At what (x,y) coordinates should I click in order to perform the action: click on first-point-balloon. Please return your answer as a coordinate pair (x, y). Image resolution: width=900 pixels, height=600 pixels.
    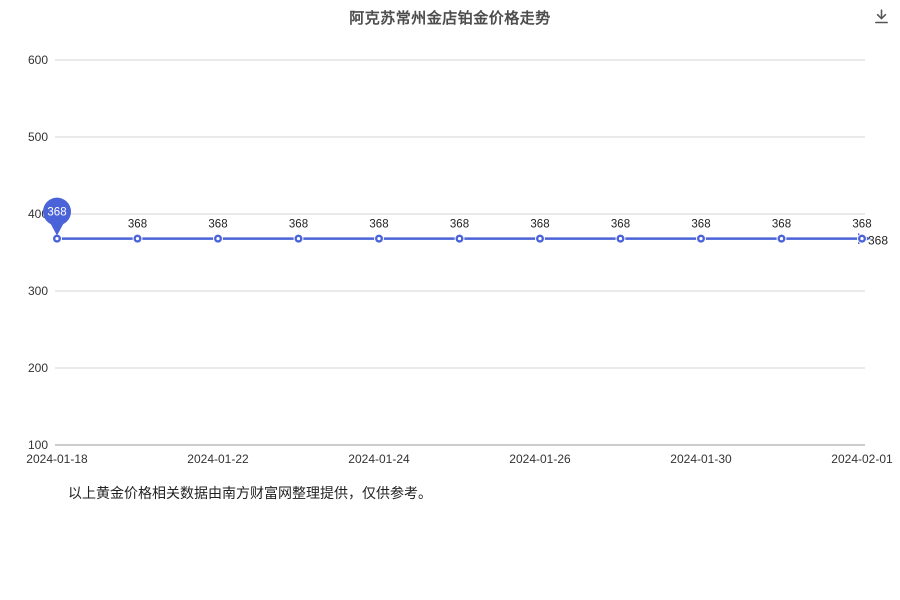
    Looking at the image, I should click on (57, 211).